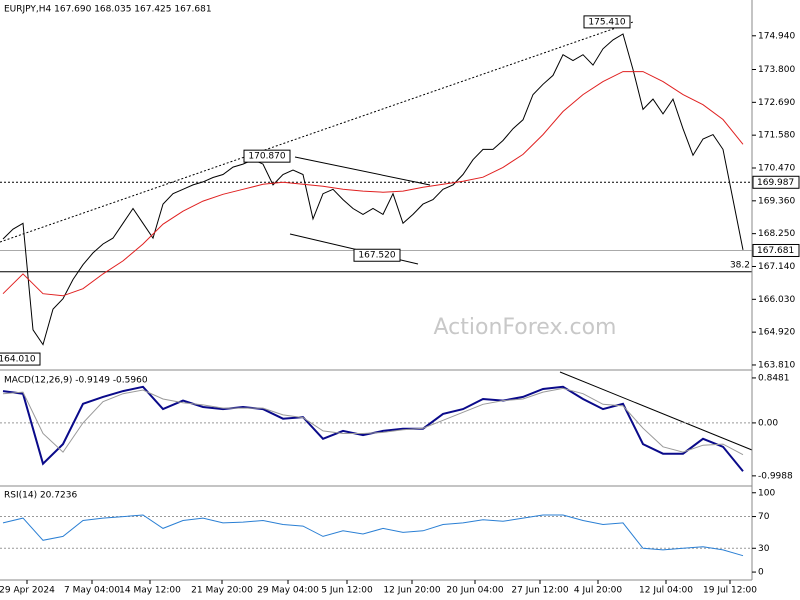 This screenshot has height=600, width=800. What do you see at coordinates (776, 36) in the screenshot?
I see `y-tick-label: 174.940` at bounding box center [776, 36].